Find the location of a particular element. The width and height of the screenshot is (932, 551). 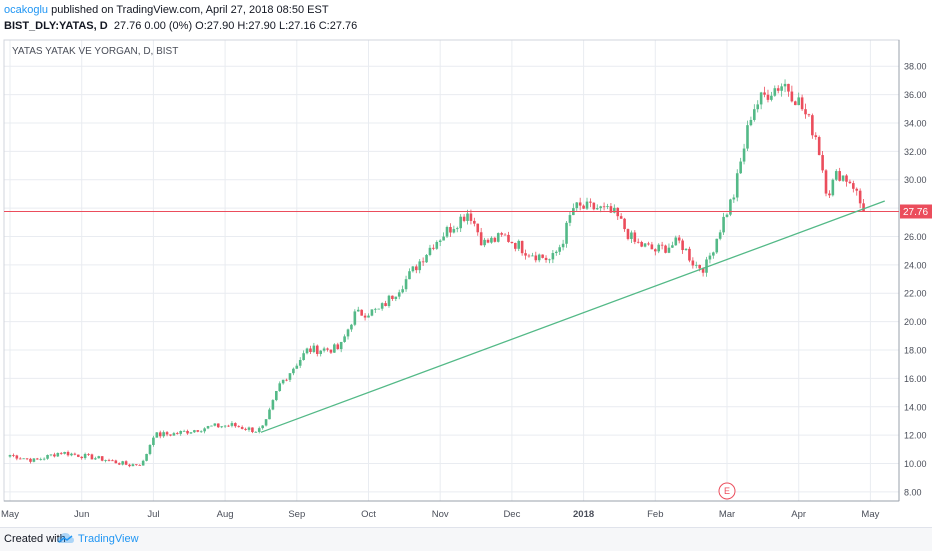

price-tick-label: 34.00 is located at coordinates (915, 123).